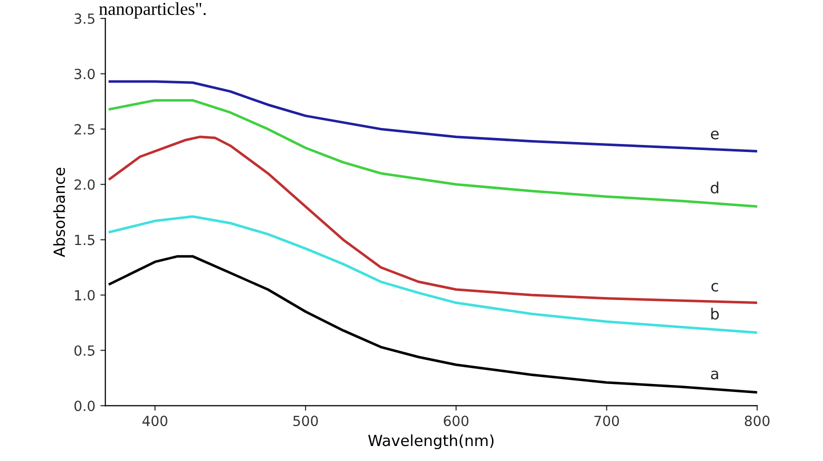 This screenshot has width=823, height=461. Describe the element at coordinates (714, 135) in the screenshot. I see `series-label: e` at that location.